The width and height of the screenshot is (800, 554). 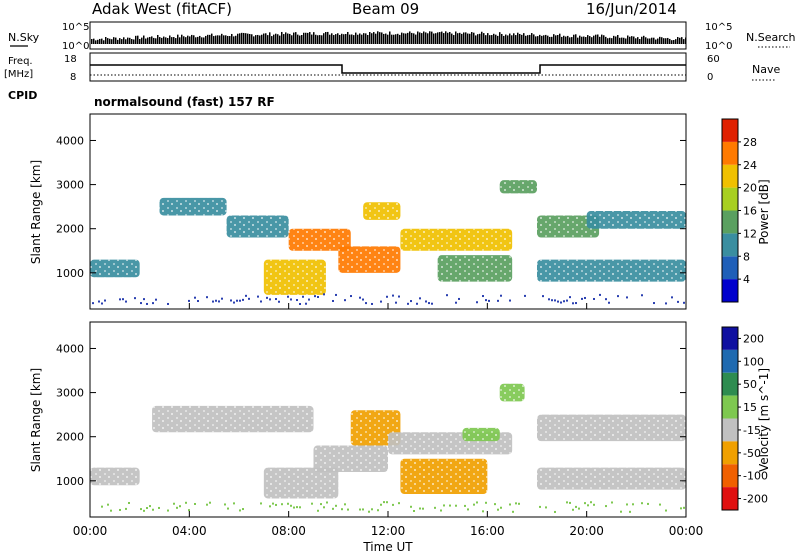 What do you see at coordinates (710, 77) in the screenshot?
I see `nave-tick-low: 0` at bounding box center [710, 77].